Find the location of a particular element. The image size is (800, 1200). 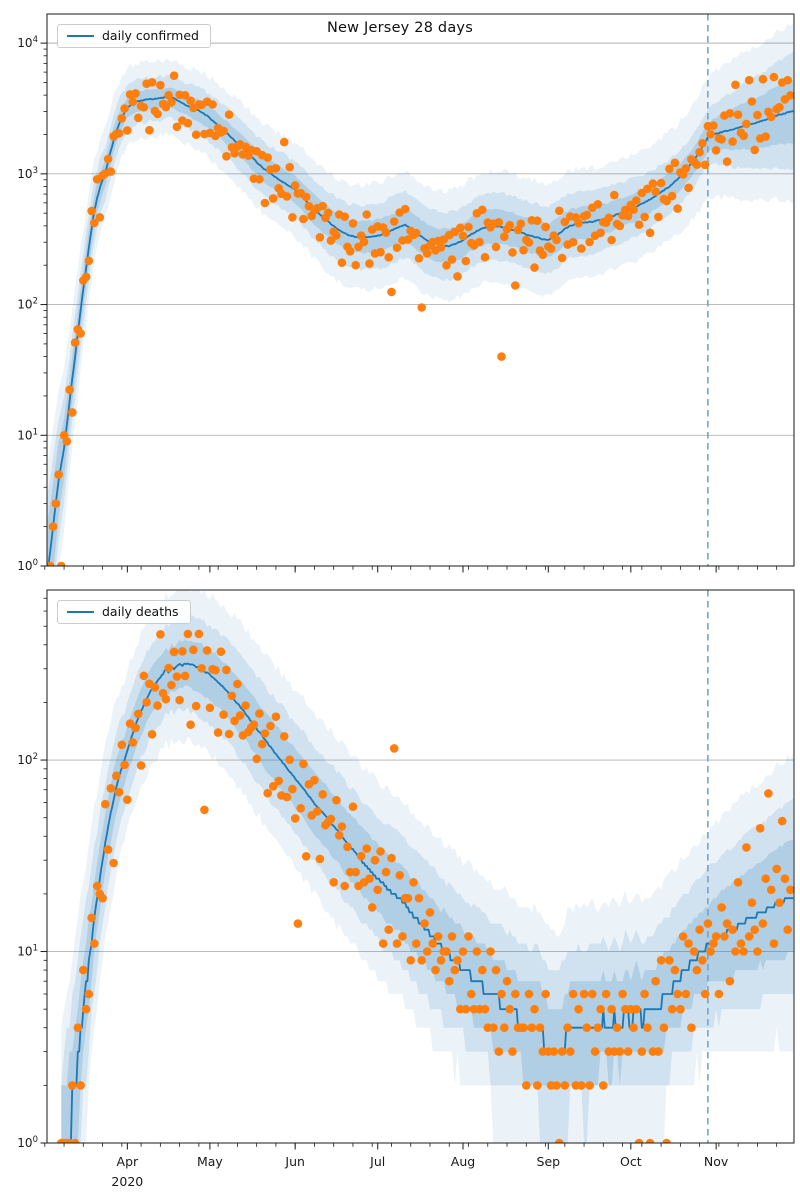

x-tick-label: Apr is located at coordinates (128, 1161).